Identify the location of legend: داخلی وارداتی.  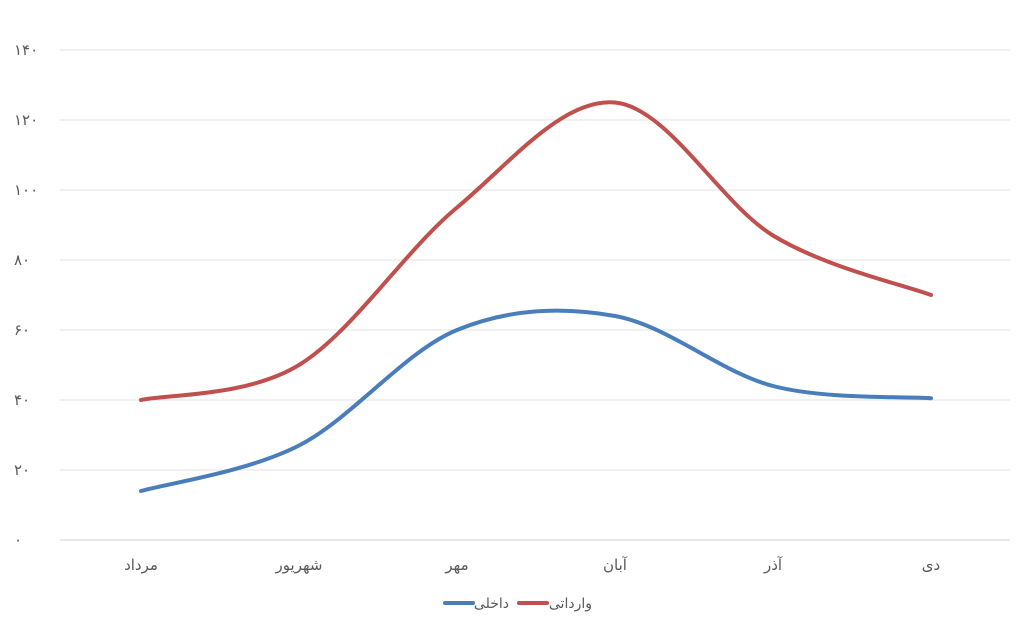
(517, 604).